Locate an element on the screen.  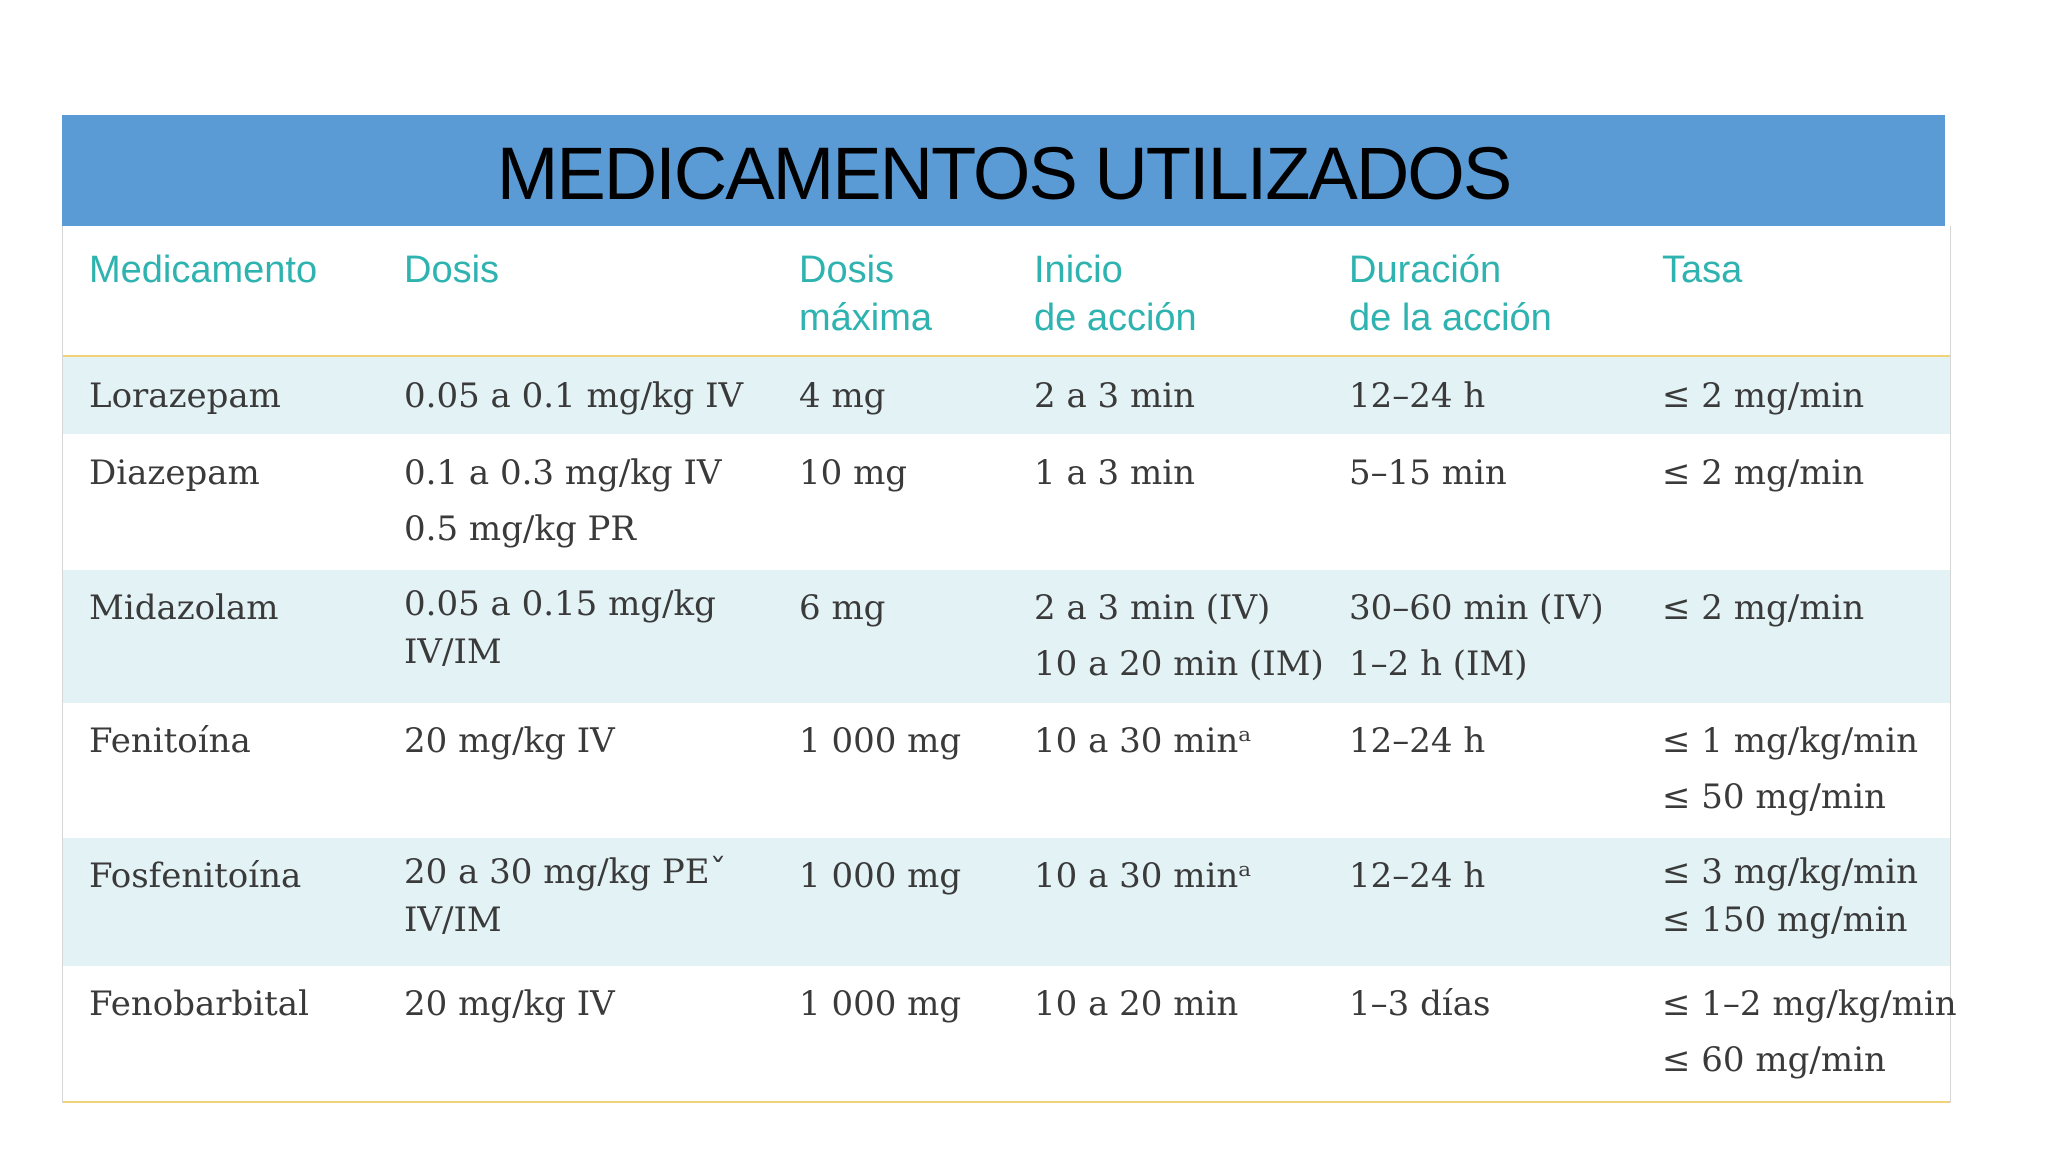
cell-line: 10 a 20 min is located at coordinates (1136, 1004).